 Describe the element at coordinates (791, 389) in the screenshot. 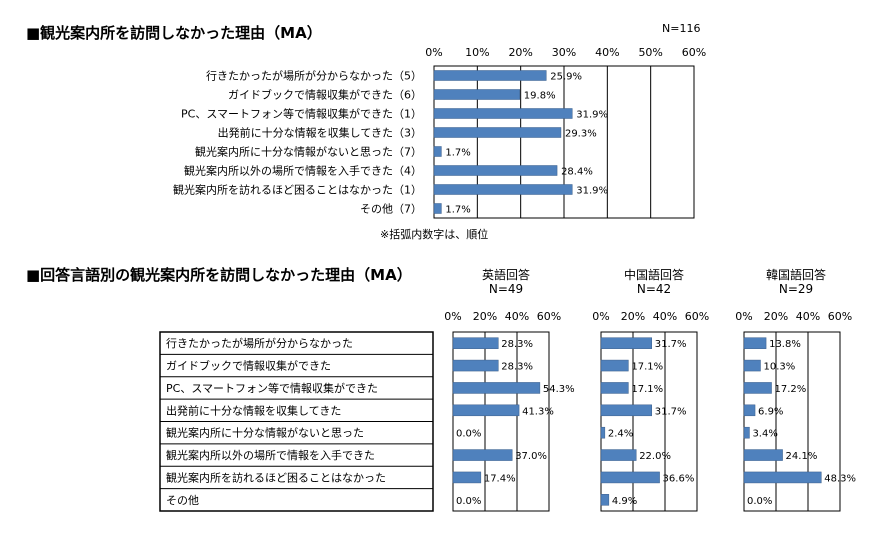

I see `data-label: 17.2%` at that location.